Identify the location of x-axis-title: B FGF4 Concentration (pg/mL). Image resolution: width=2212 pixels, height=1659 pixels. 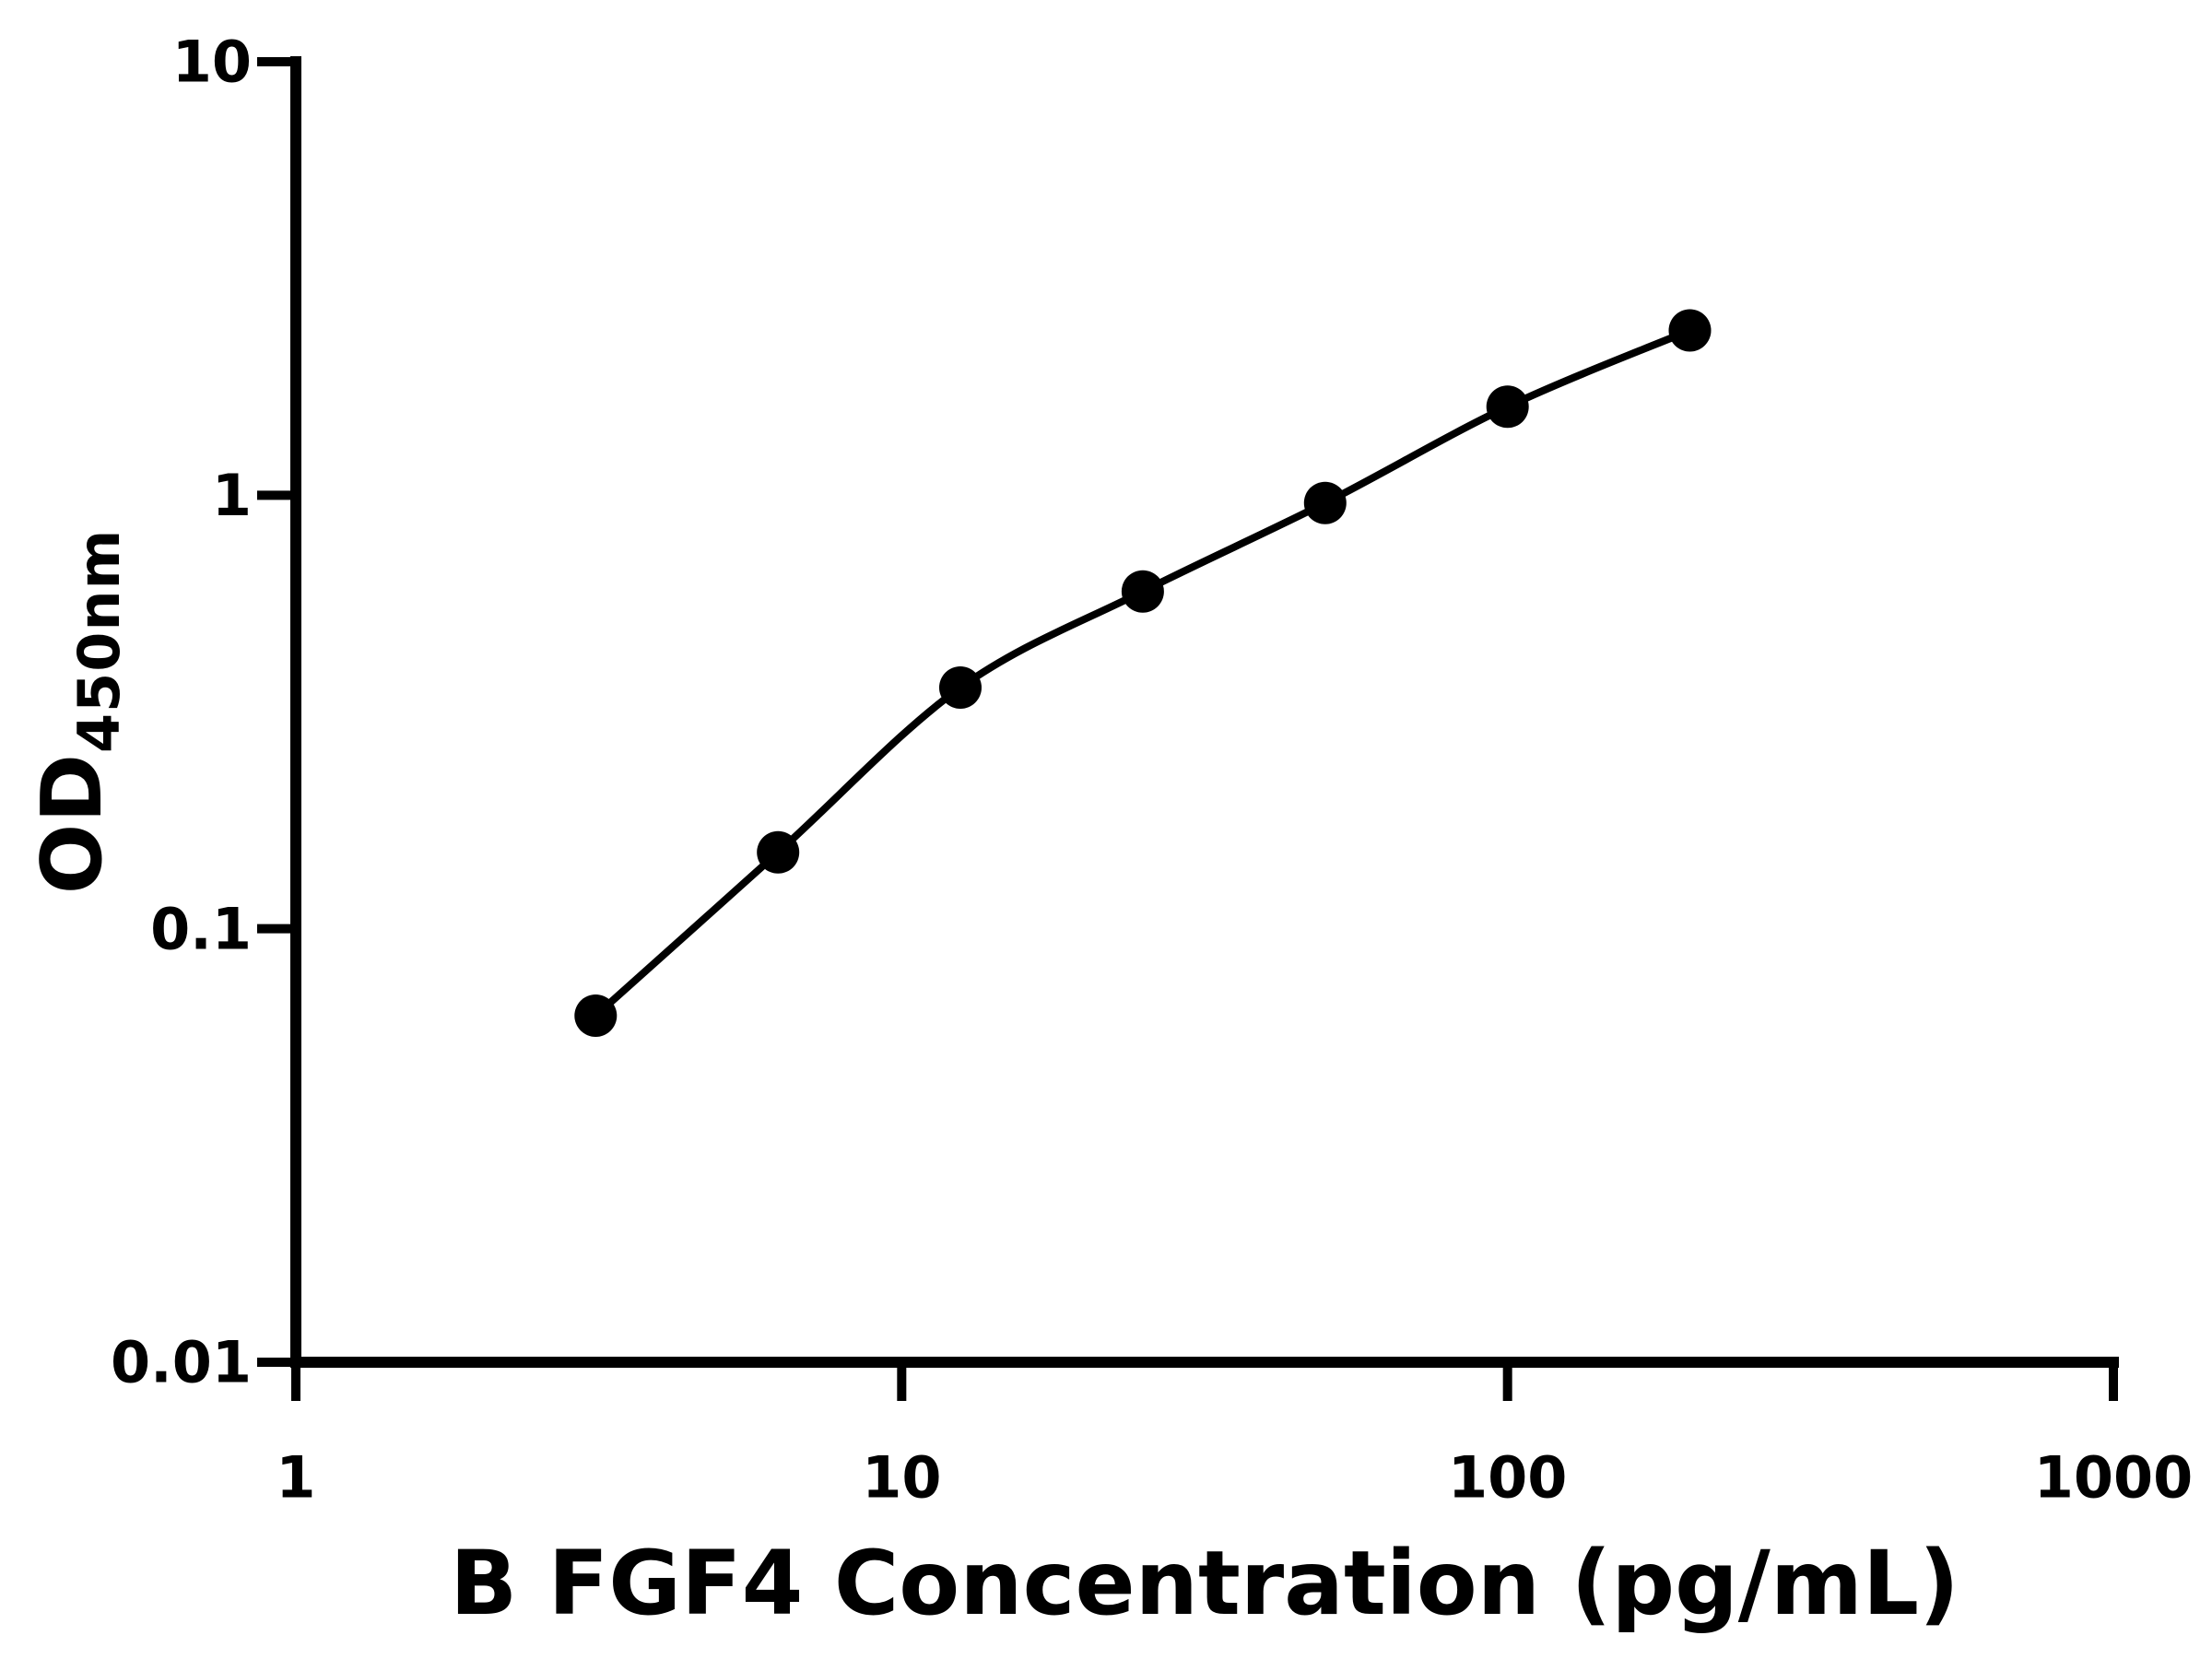
(1204, 1583).